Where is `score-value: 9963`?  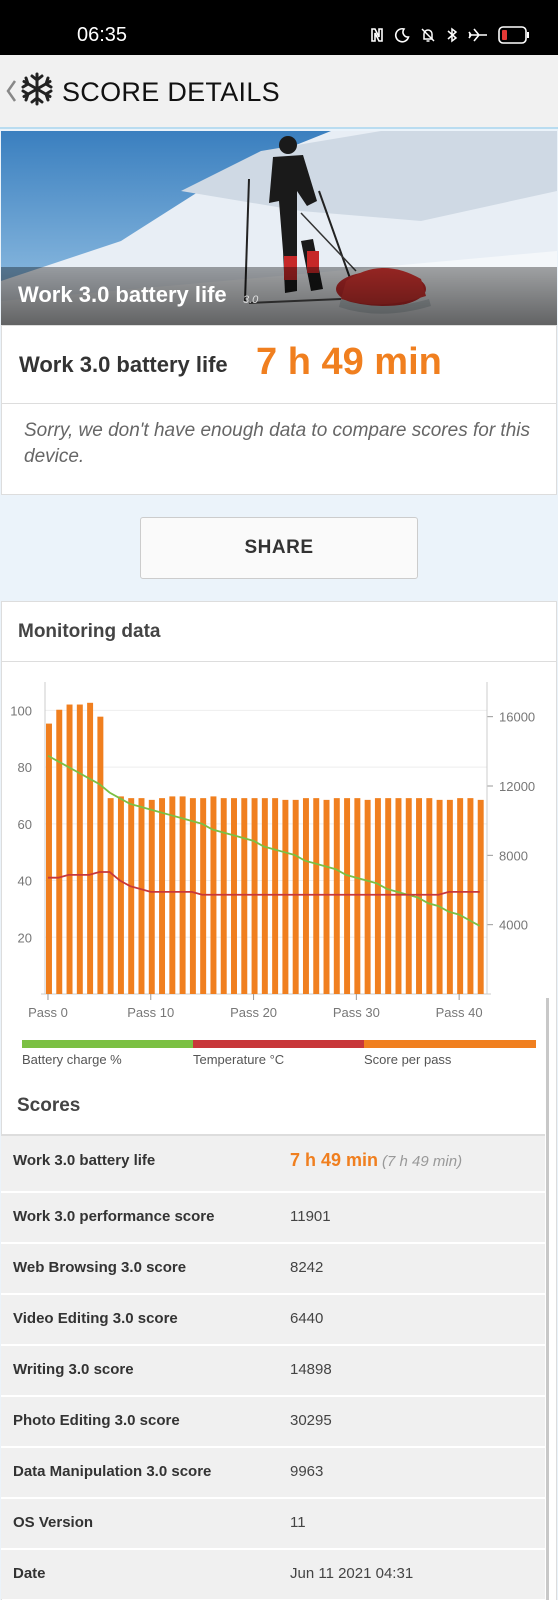 score-value: 9963 is located at coordinates (307, 1471).